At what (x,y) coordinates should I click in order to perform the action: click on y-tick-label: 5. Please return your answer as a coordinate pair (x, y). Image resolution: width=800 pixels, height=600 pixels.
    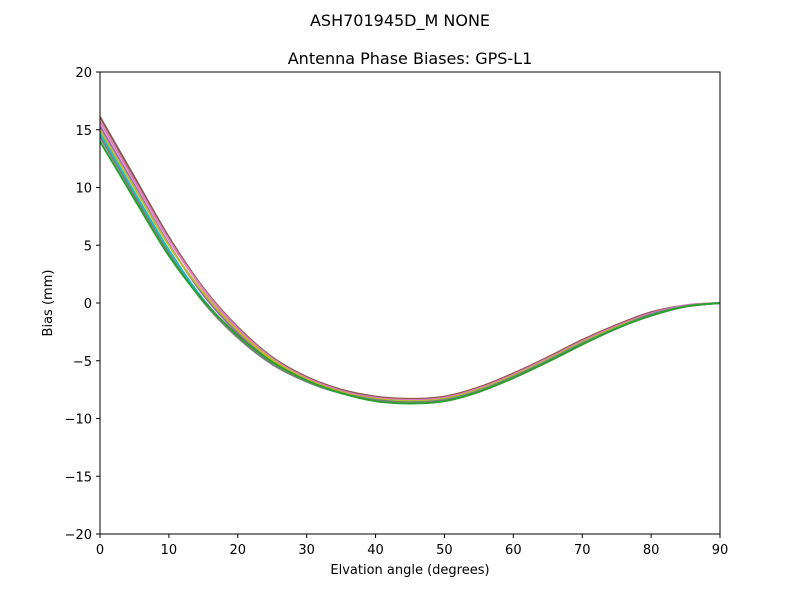
    Looking at the image, I should click on (88, 246).